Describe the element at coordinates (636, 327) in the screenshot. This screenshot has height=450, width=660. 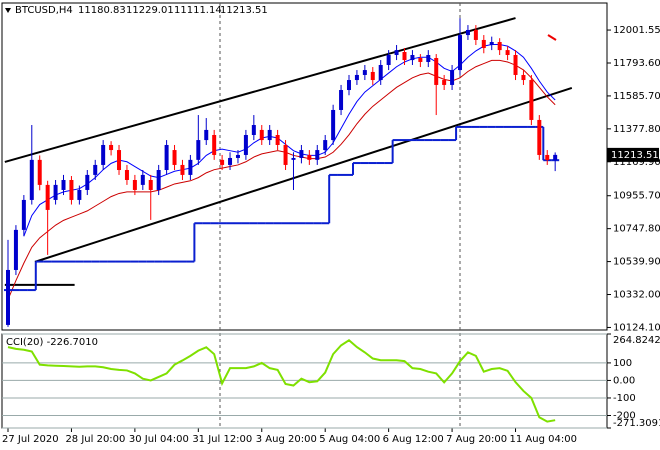
I see `y-tick-label: 10124.10` at that location.